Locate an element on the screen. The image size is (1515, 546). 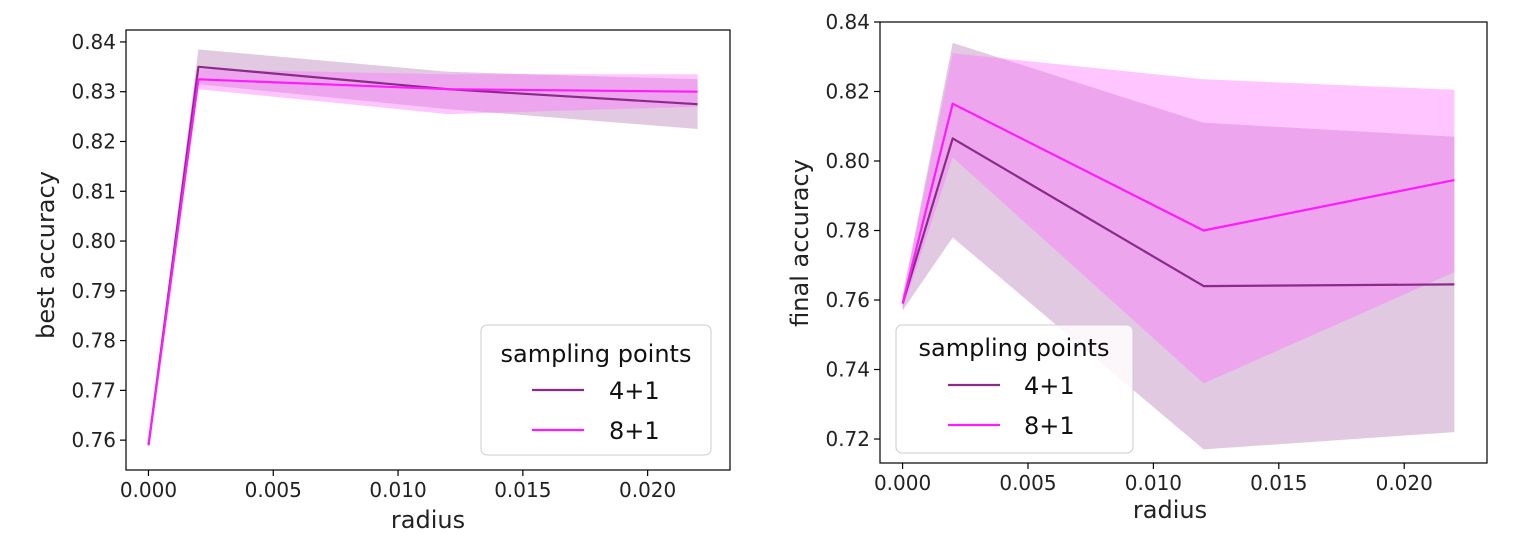
y-tick-label: 0.79 is located at coordinates (93, 291).